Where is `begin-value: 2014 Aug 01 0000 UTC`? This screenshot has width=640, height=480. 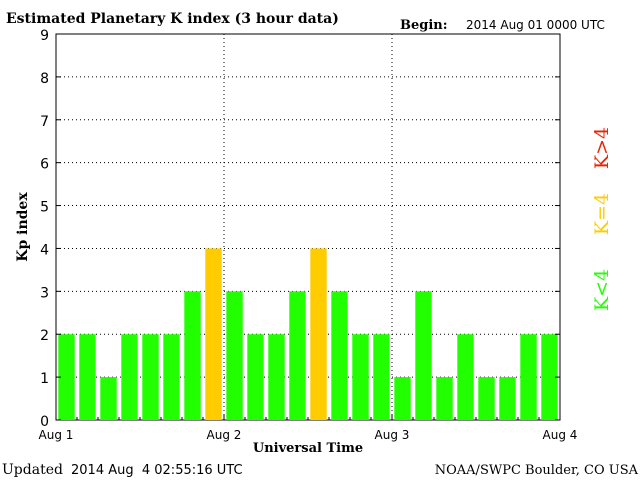 begin-value: 2014 Aug 01 0000 UTC is located at coordinates (535, 25).